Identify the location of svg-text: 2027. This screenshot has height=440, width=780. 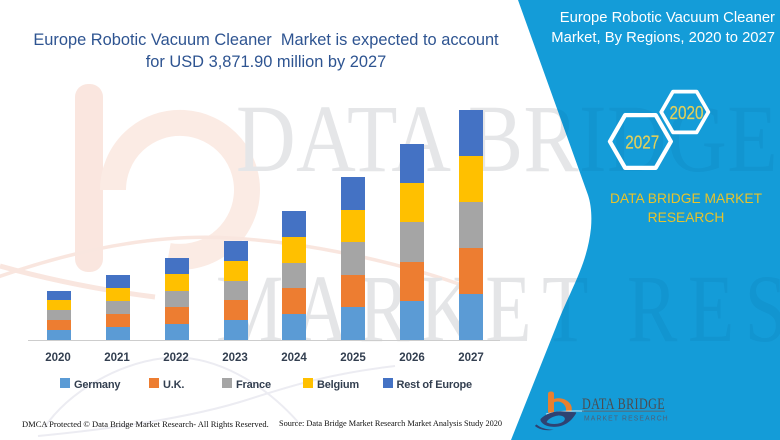
(642, 141).